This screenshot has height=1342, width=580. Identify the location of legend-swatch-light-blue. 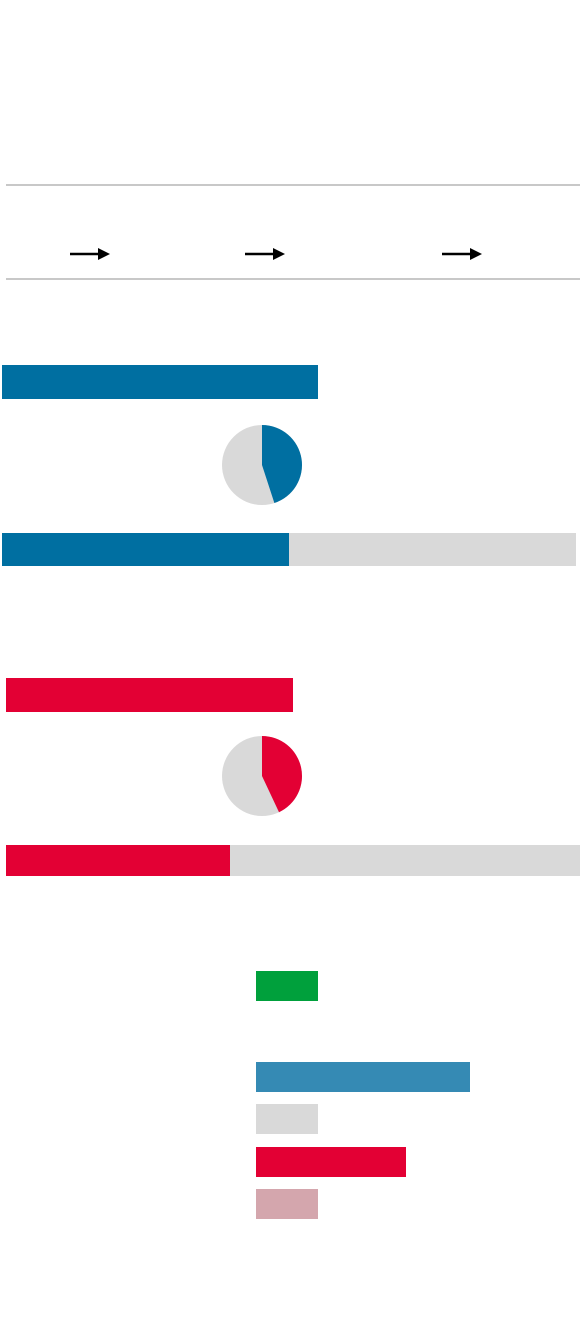
(363, 1077).